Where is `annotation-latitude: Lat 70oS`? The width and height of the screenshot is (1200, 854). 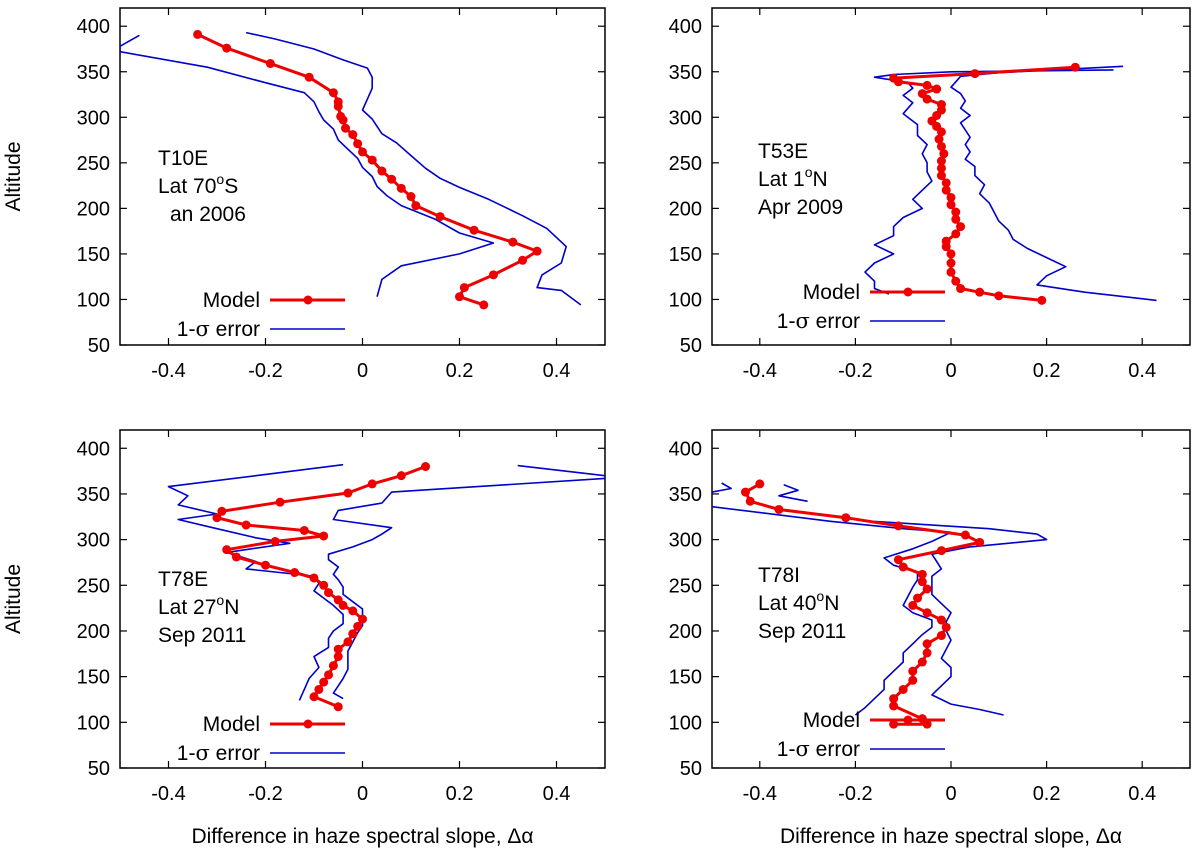
annotation-latitude: Lat 70oS is located at coordinates (198, 184).